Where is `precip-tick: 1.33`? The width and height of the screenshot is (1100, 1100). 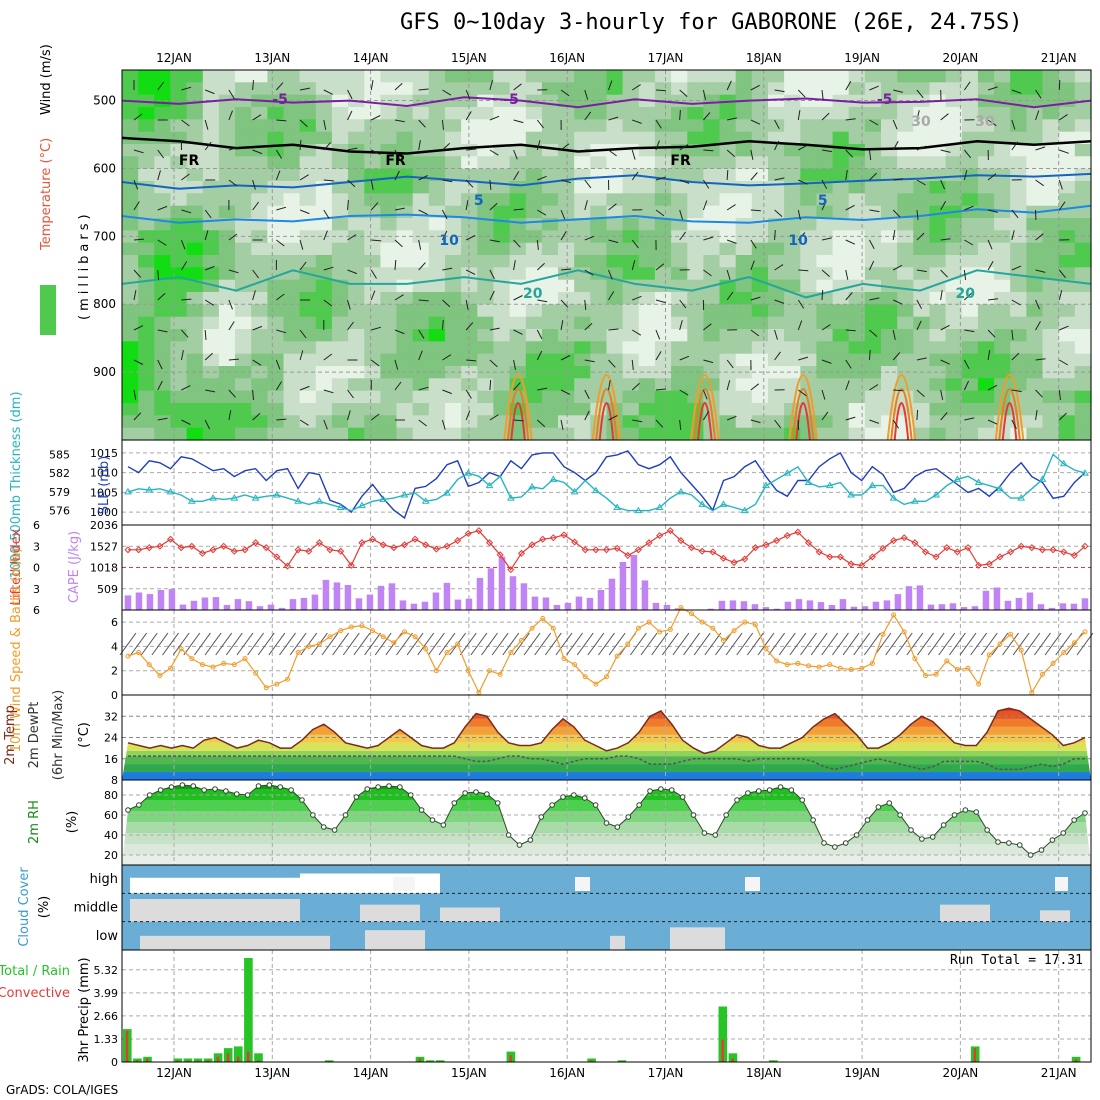
precip-tick: 1.33 is located at coordinates (106, 1039).